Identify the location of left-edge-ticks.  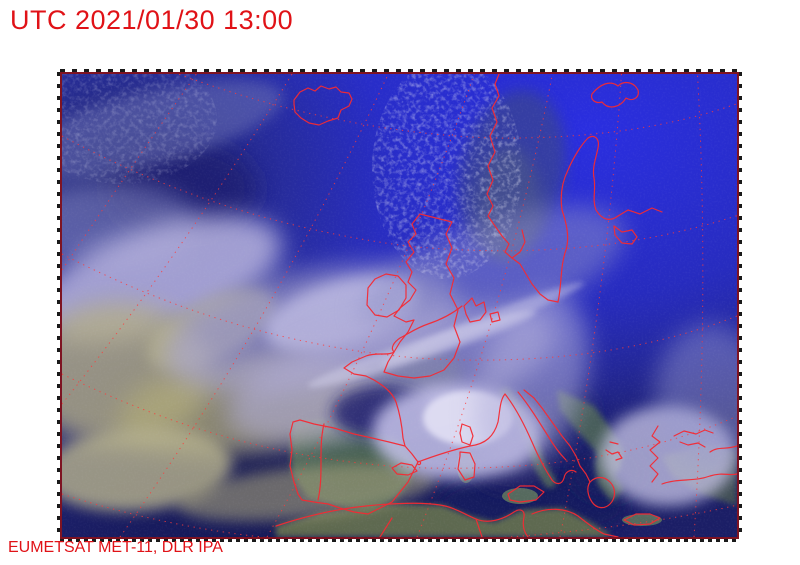
(58, 305).